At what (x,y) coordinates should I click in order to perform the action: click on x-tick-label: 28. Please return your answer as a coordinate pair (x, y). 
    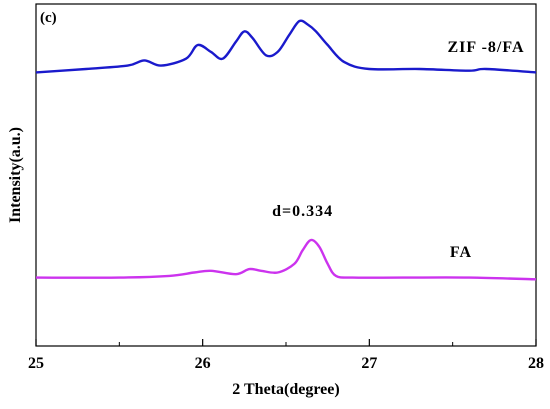
    Looking at the image, I should click on (536, 363).